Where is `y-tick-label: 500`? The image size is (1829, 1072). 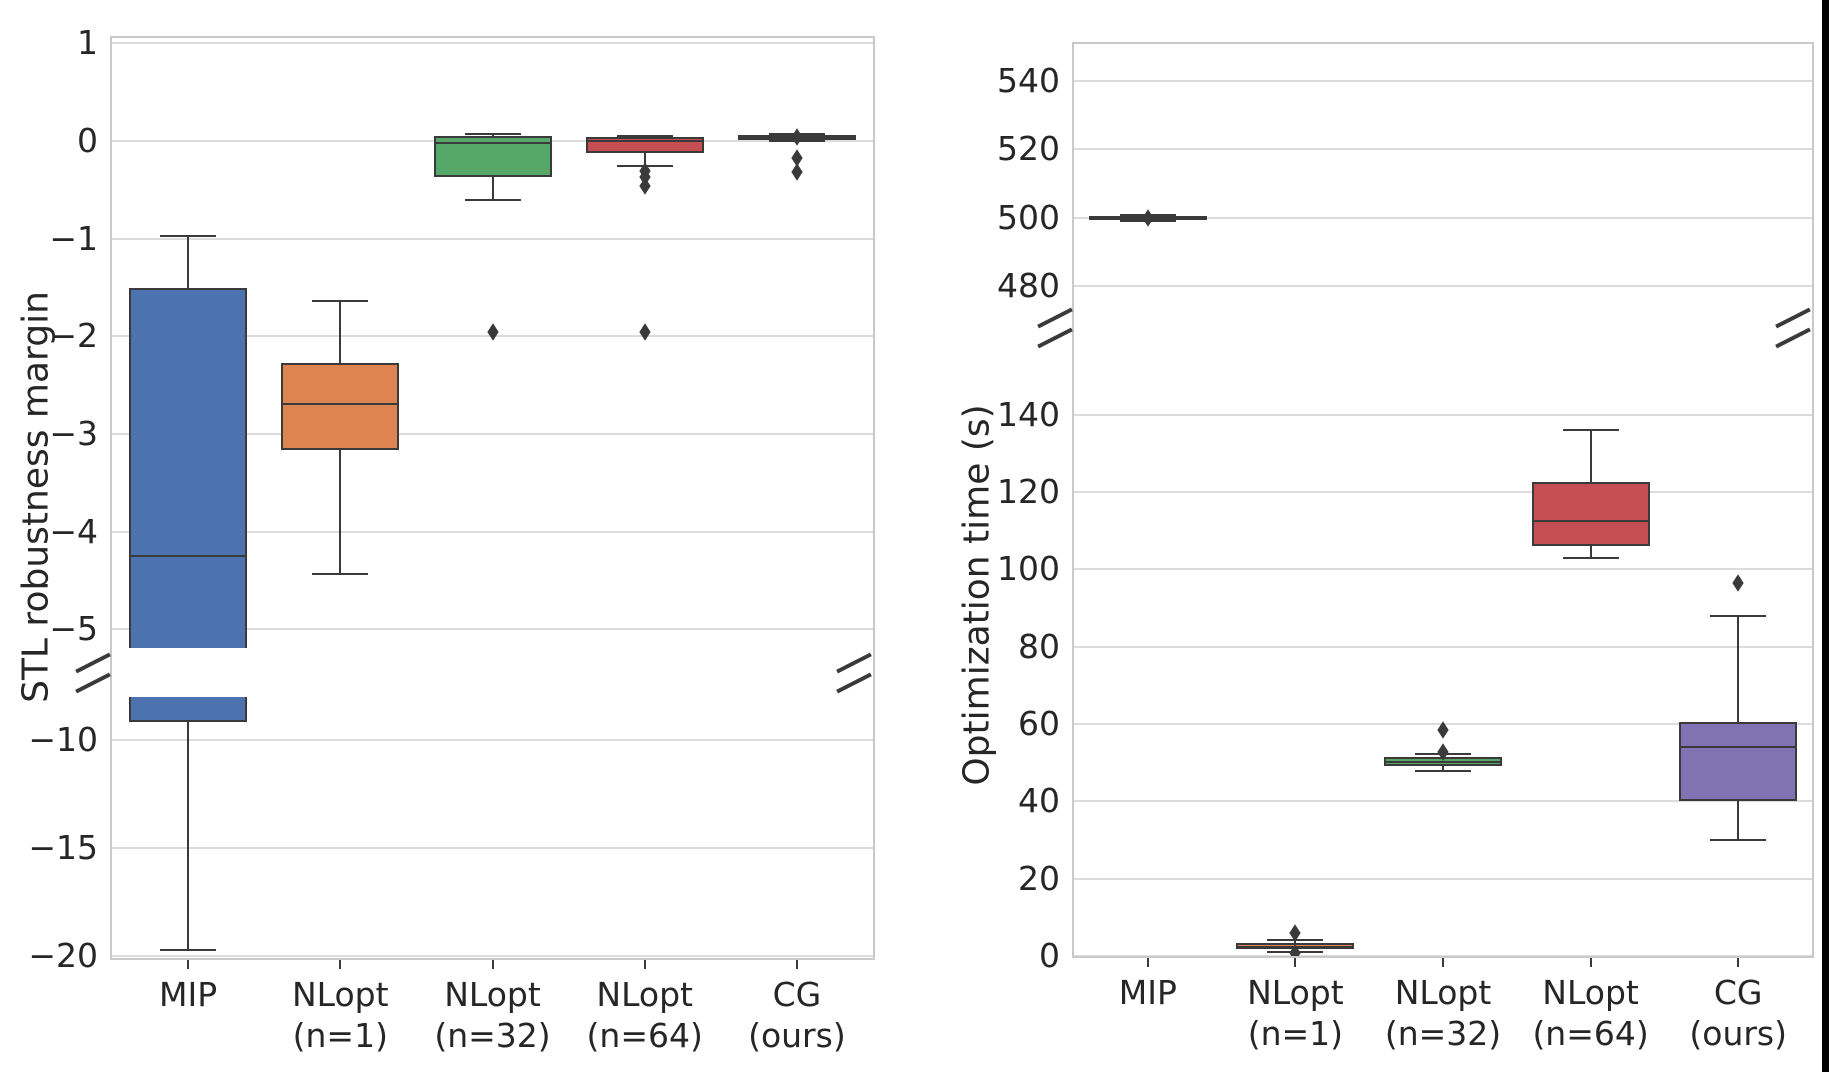
y-tick-label: 500 is located at coordinates (1028, 217).